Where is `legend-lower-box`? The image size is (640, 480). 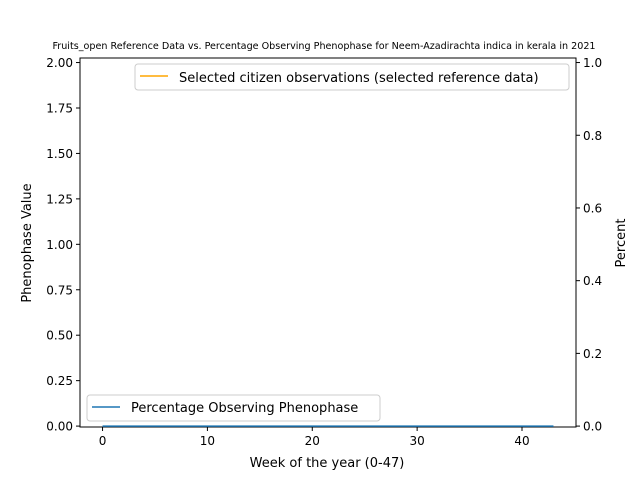 legend-lower-box is located at coordinates (233, 408).